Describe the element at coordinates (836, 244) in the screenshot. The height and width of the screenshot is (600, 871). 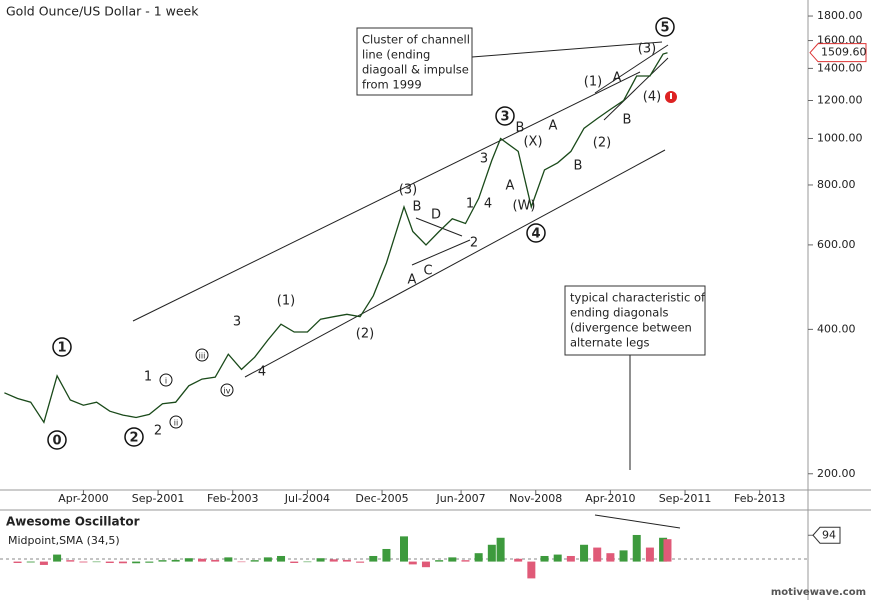
I see `y-tick-label: 600.00` at that location.